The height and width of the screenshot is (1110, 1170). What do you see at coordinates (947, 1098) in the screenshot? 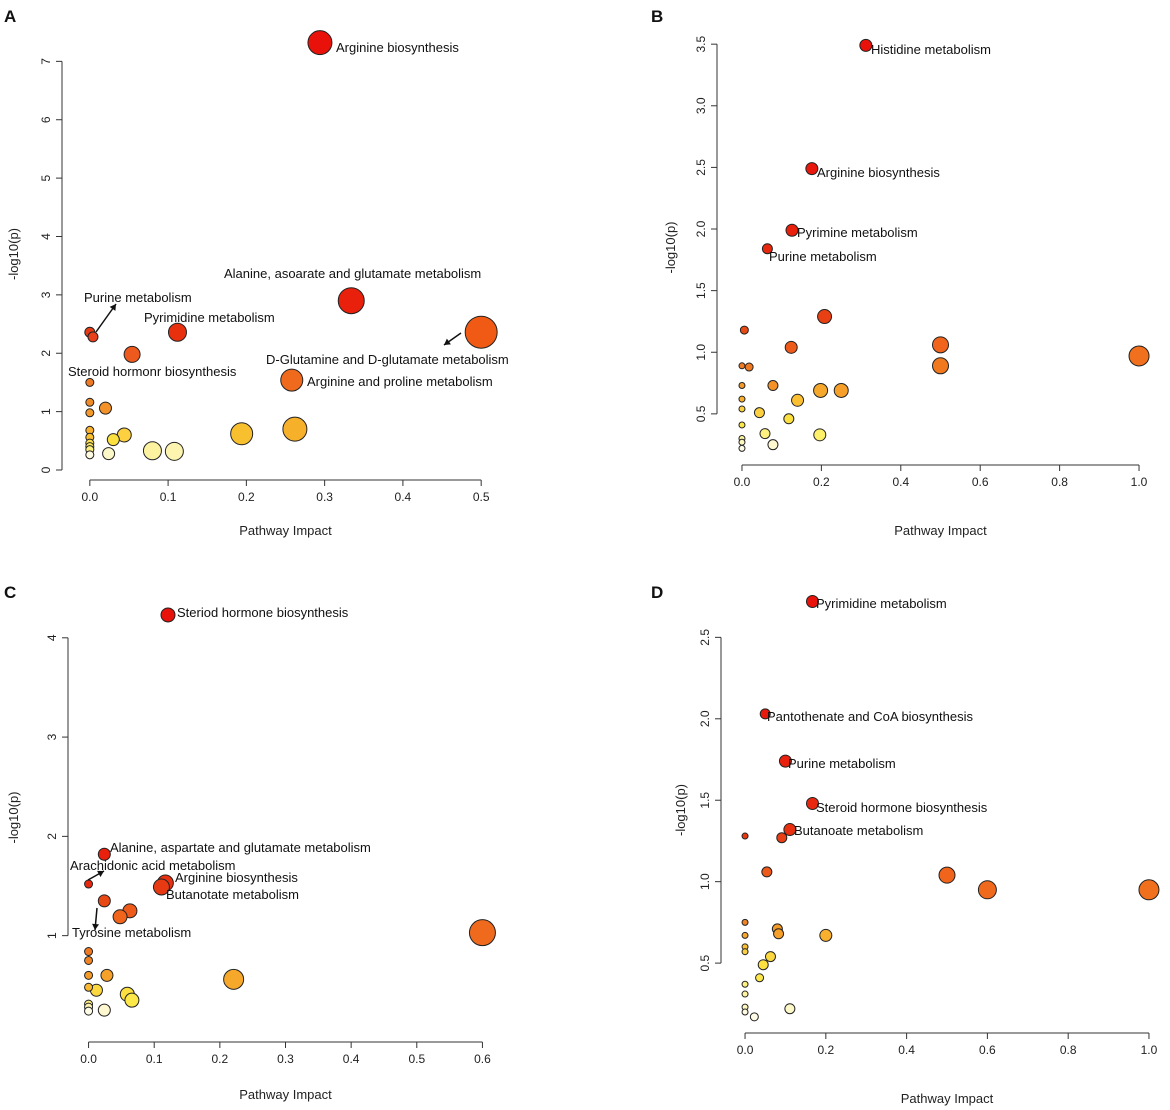
I see `x-axis-title: Pathway Impact` at bounding box center [947, 1098].